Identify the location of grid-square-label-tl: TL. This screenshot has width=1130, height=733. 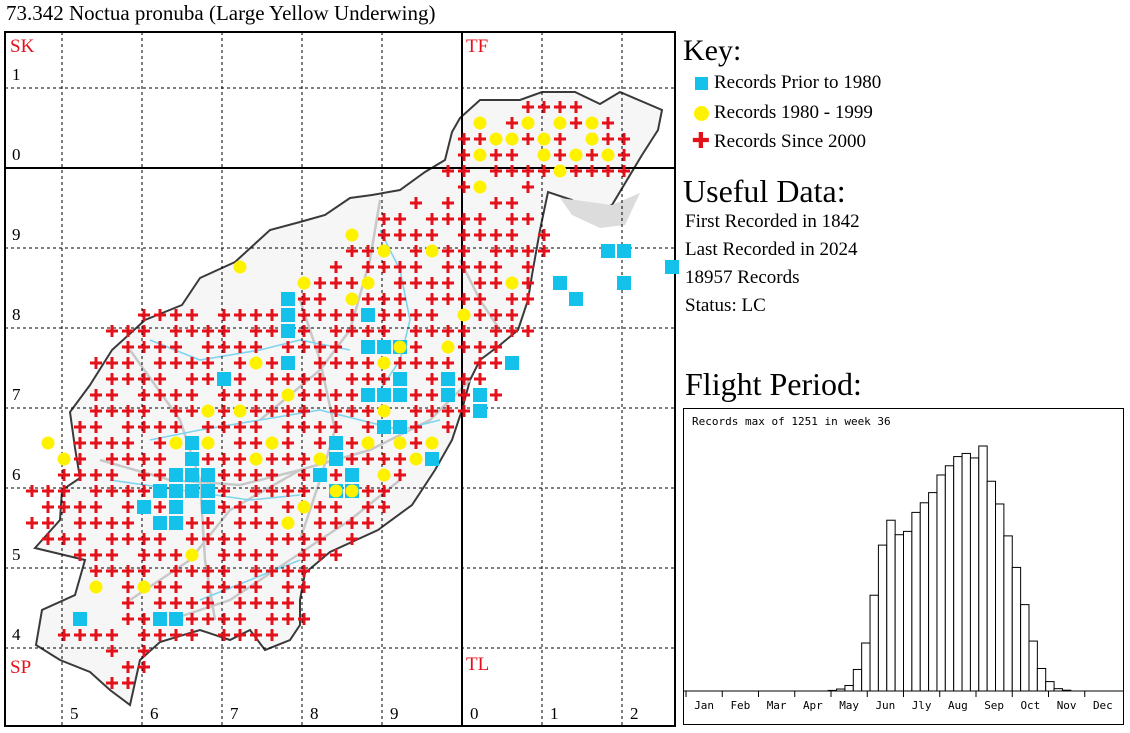
(477, 664).